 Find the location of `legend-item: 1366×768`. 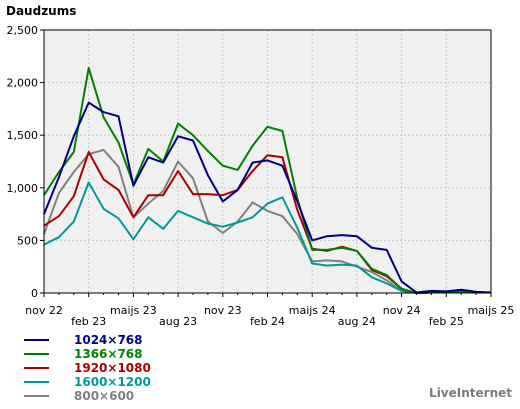

legend-item: 1366×768 is located at coordinates (87, 354).